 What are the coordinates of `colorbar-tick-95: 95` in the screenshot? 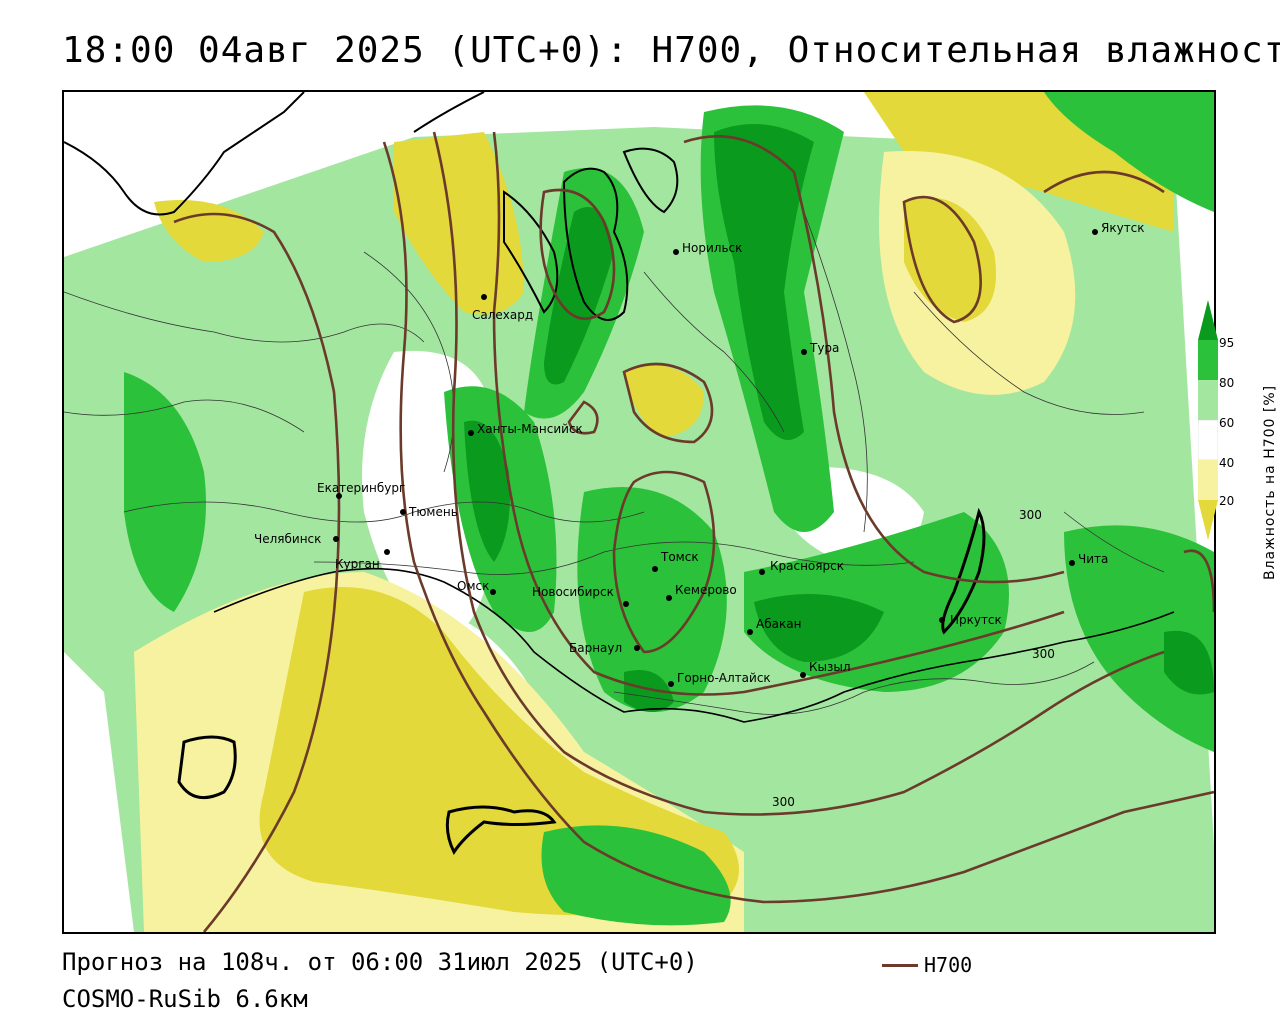 It's located at (1227, 343).